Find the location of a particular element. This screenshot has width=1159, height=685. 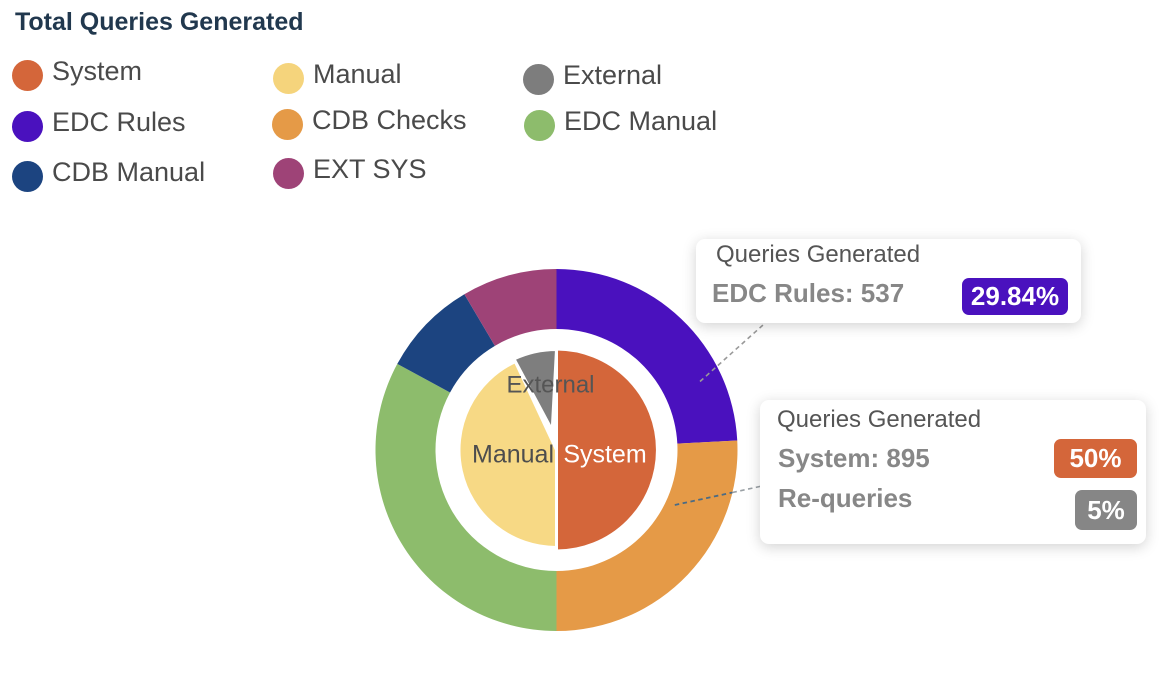

svg-text: System is located at coordinates (604, 455).